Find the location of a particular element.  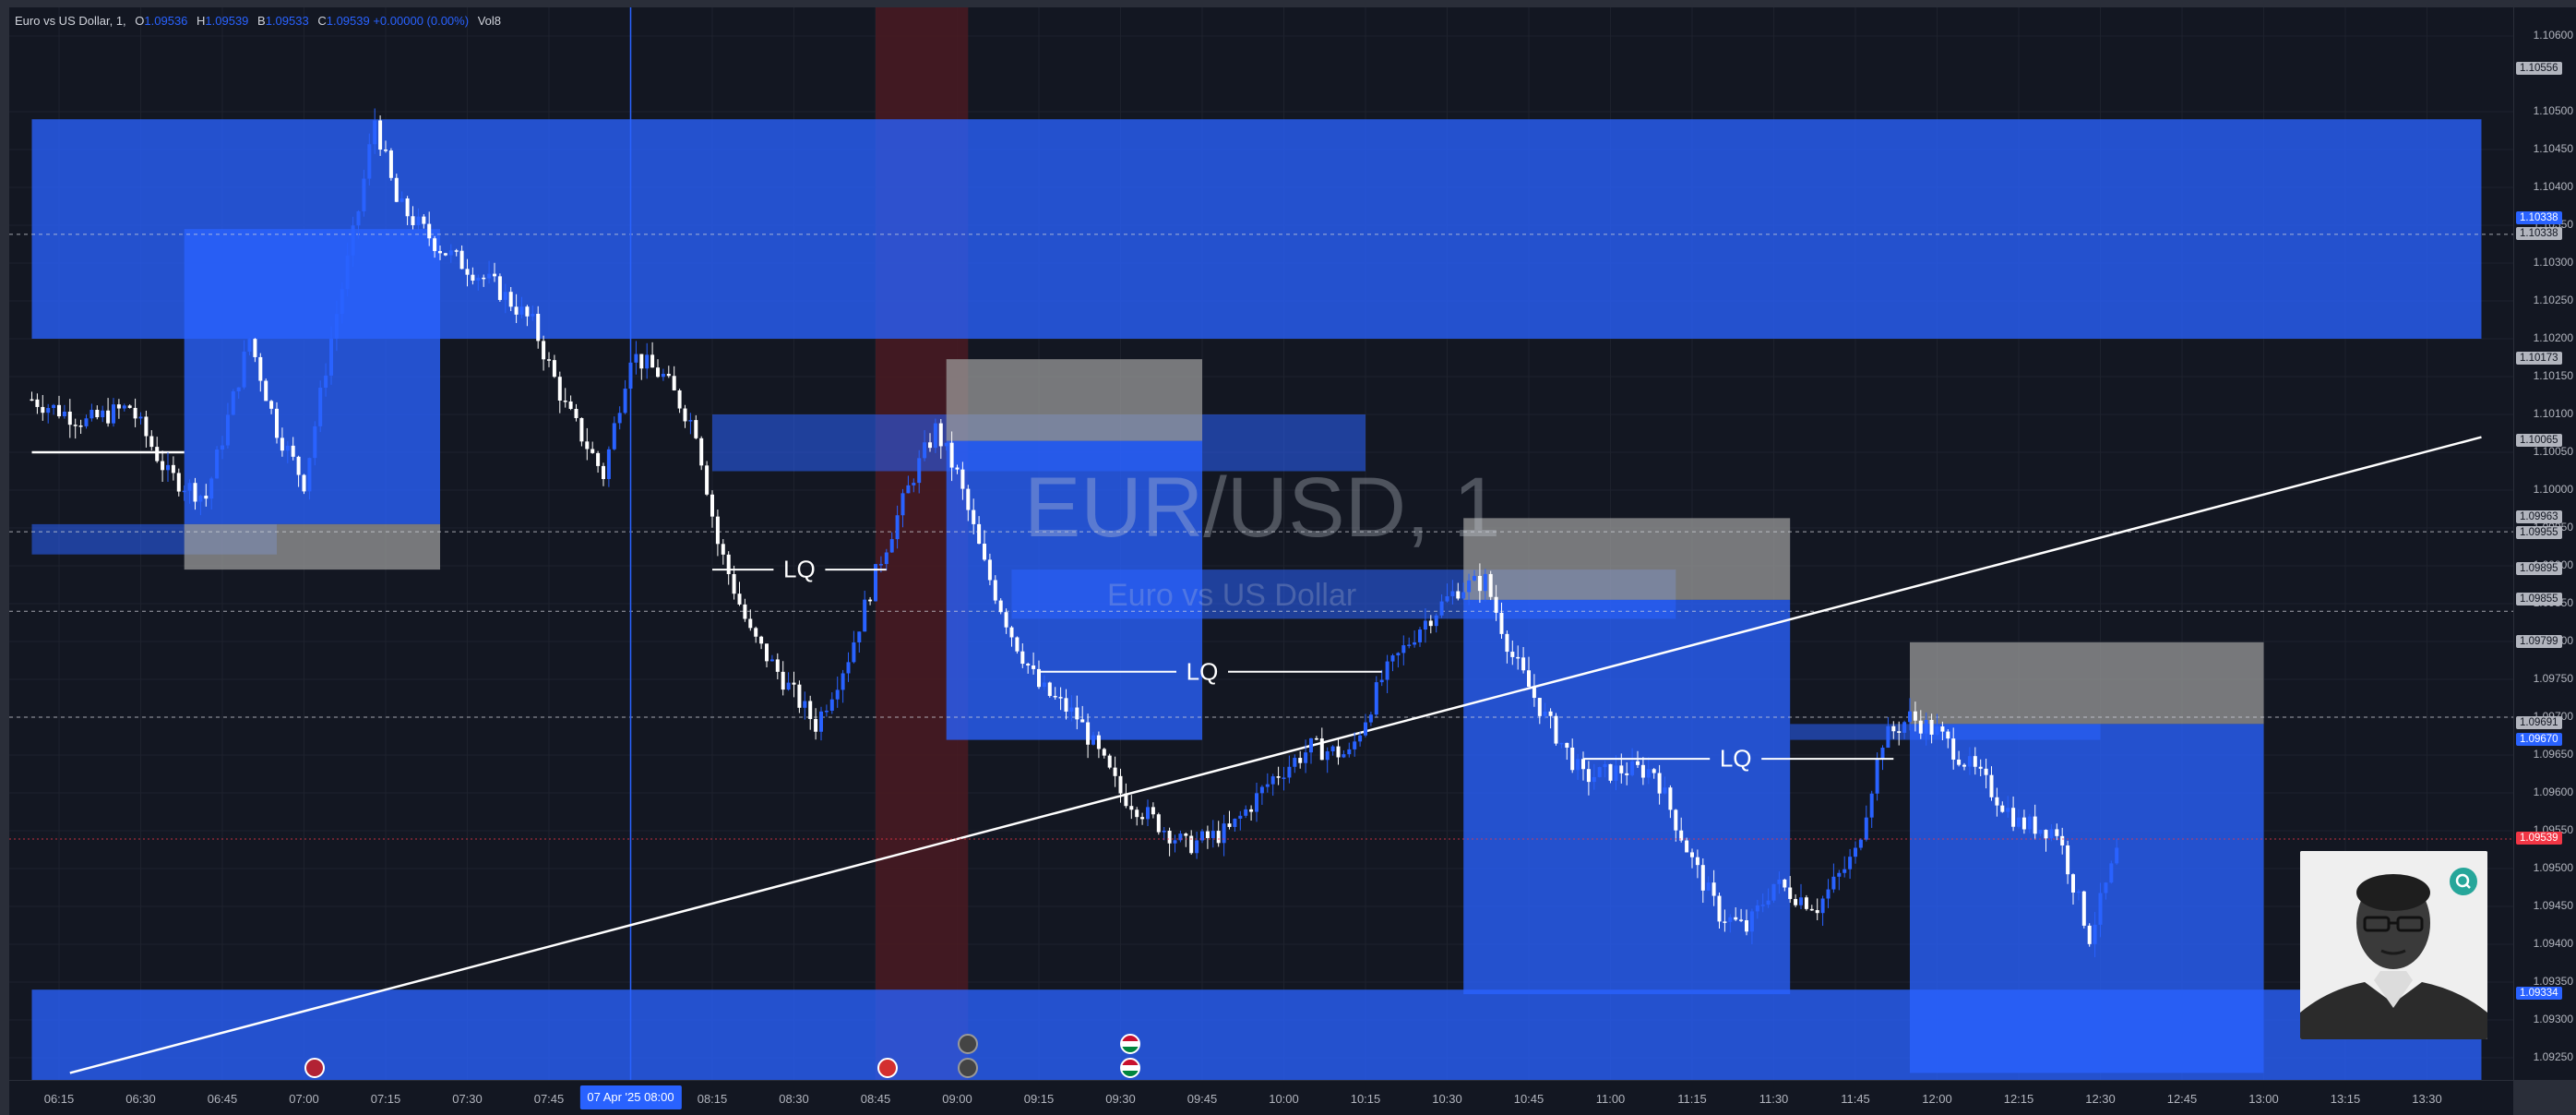

price-tick-label: 1.10250 is located at coordinates (2553, 300).